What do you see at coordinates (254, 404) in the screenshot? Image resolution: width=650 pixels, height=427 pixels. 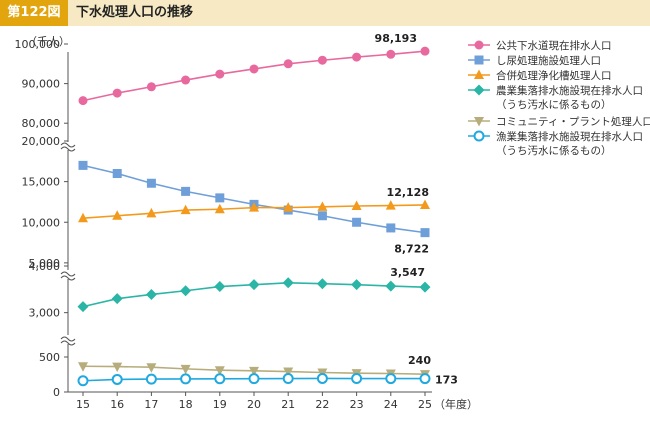 I see `x-tick-label: 20` at bounding box center [254, 404].